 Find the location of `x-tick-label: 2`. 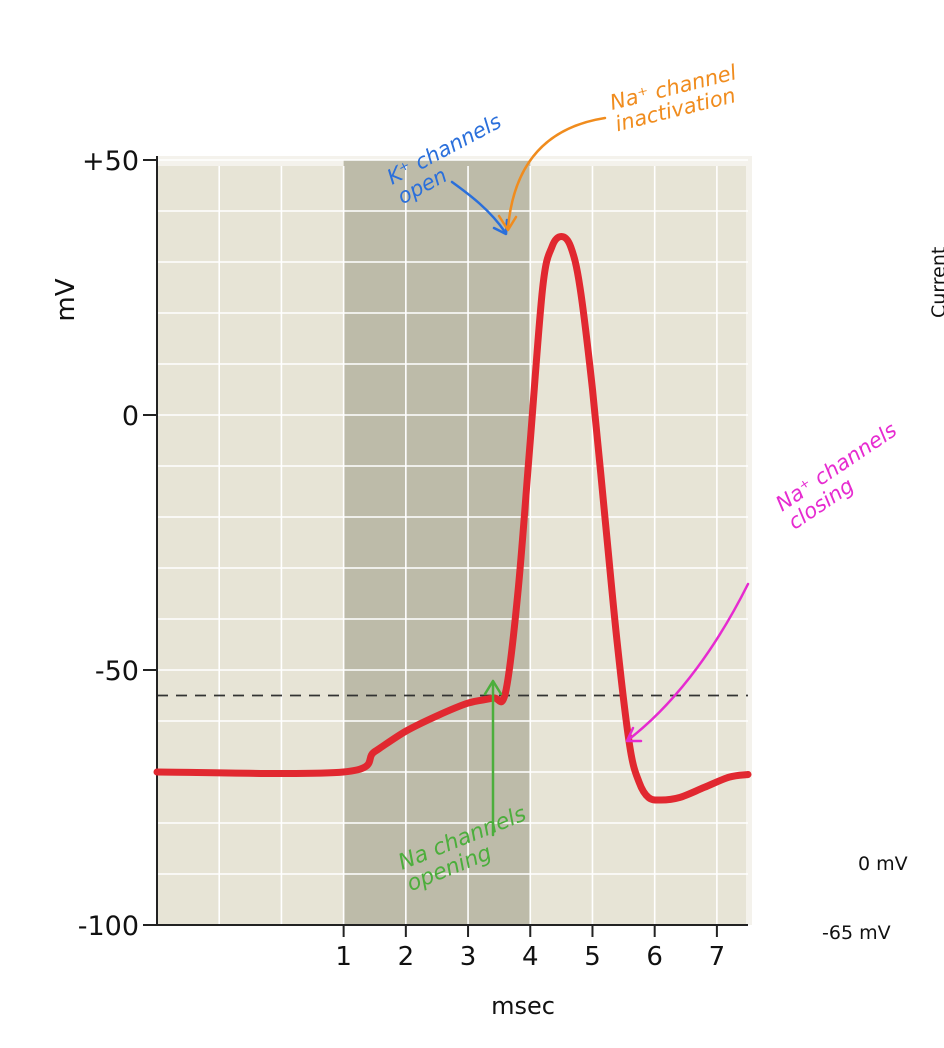

x-tick-label: 2 is located at coordinates (406, 957).